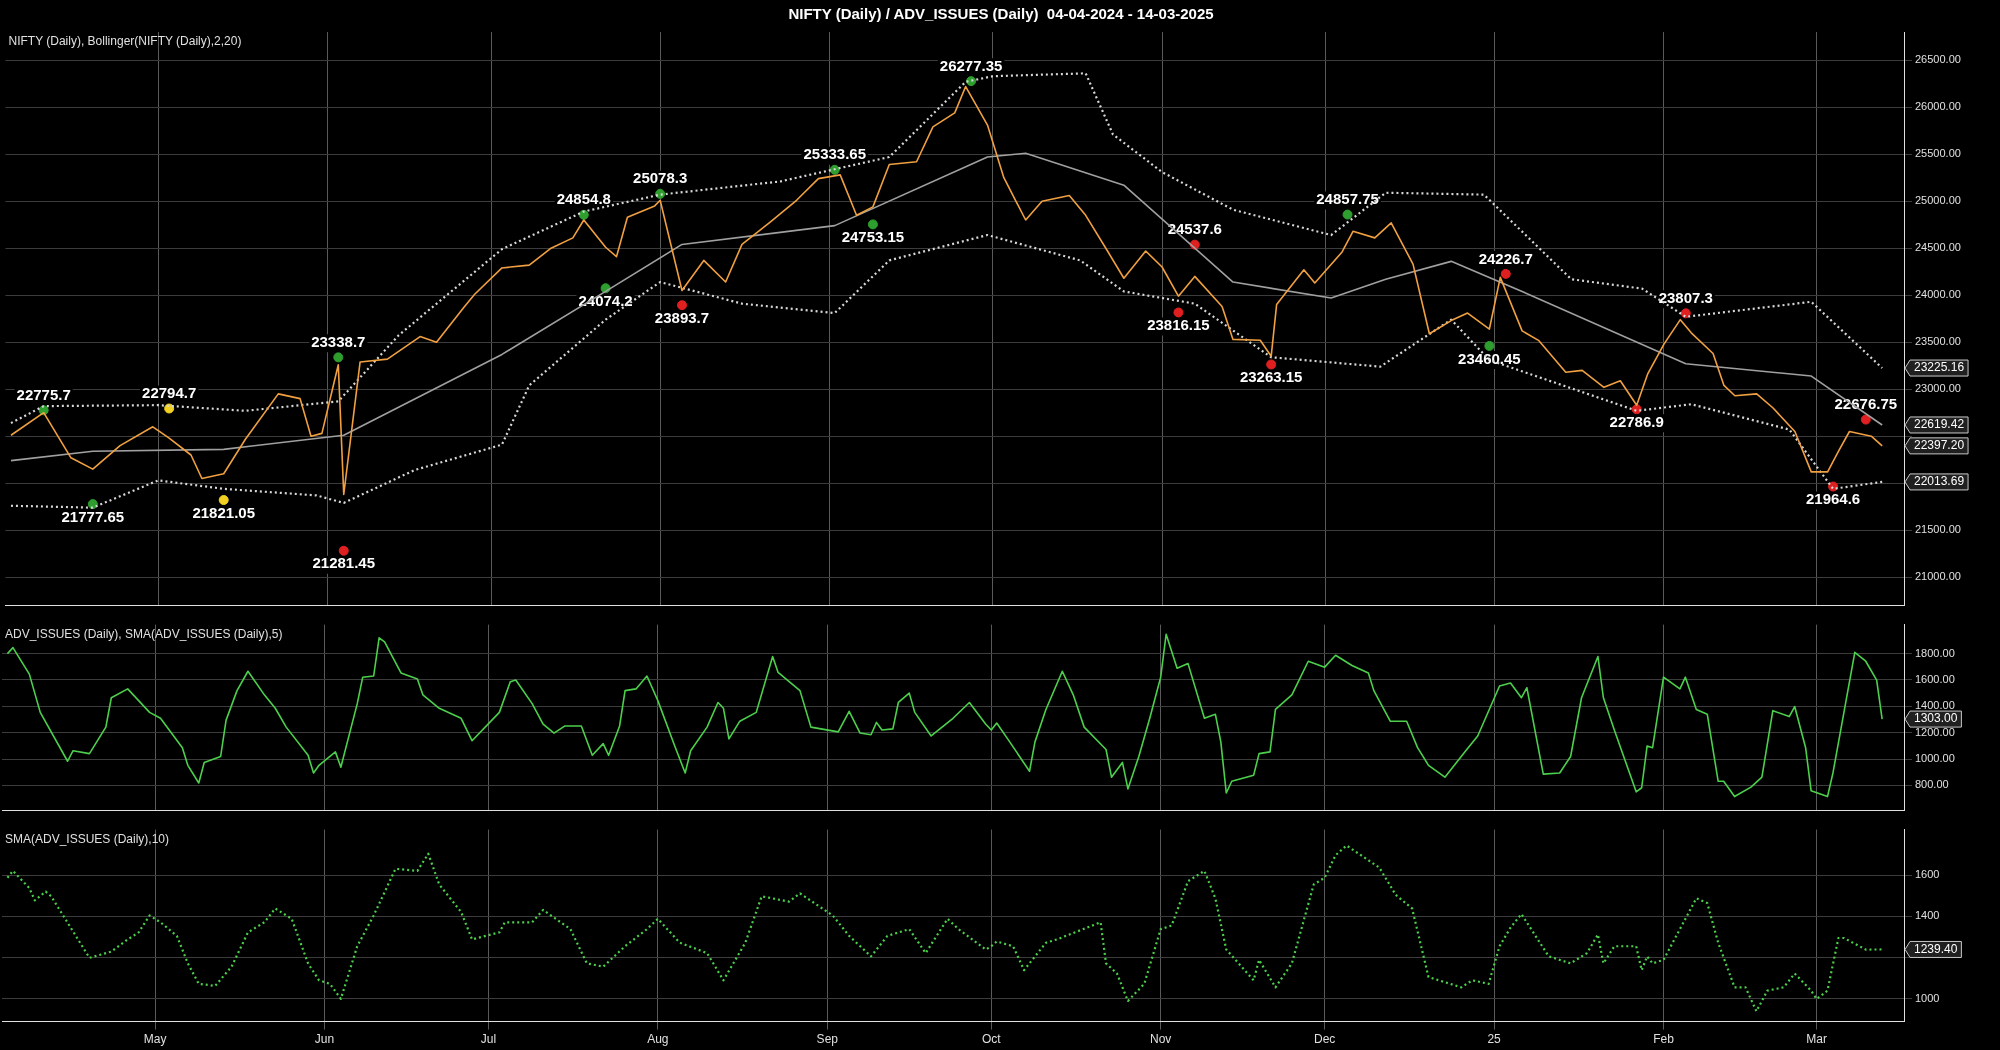  What do you see at coordinates (169, 393) in the screenshot?
I see `annotation: 22794.7` at bounding box center [169, 393].